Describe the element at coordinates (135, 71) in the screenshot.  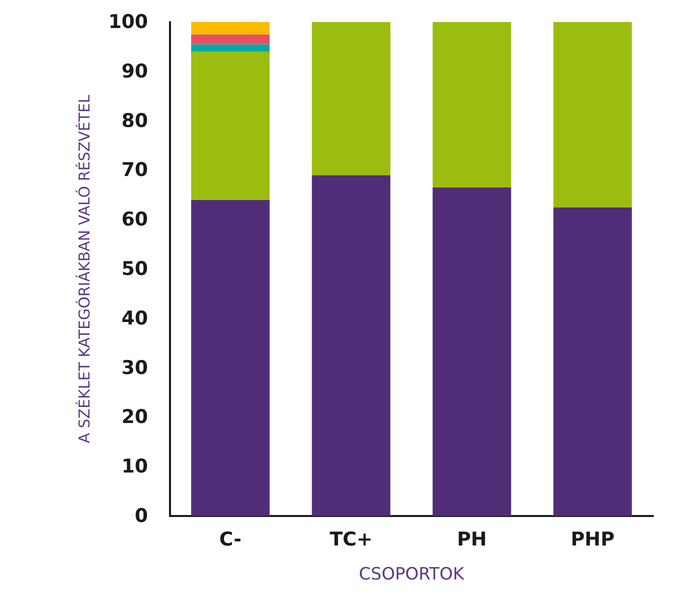
I see `y-tick-label: 90` at that location.